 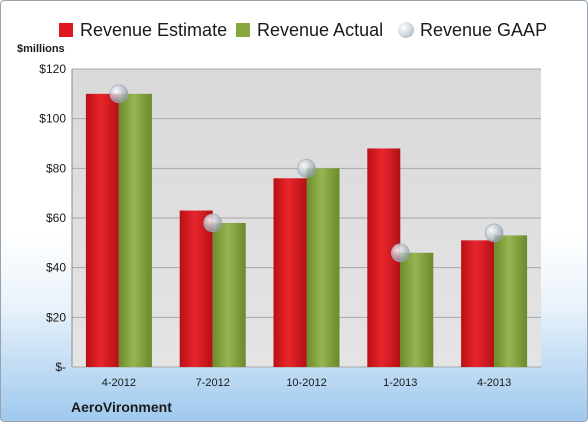 I want to click on y-tick-label: $60, so click(x=56, y=218).